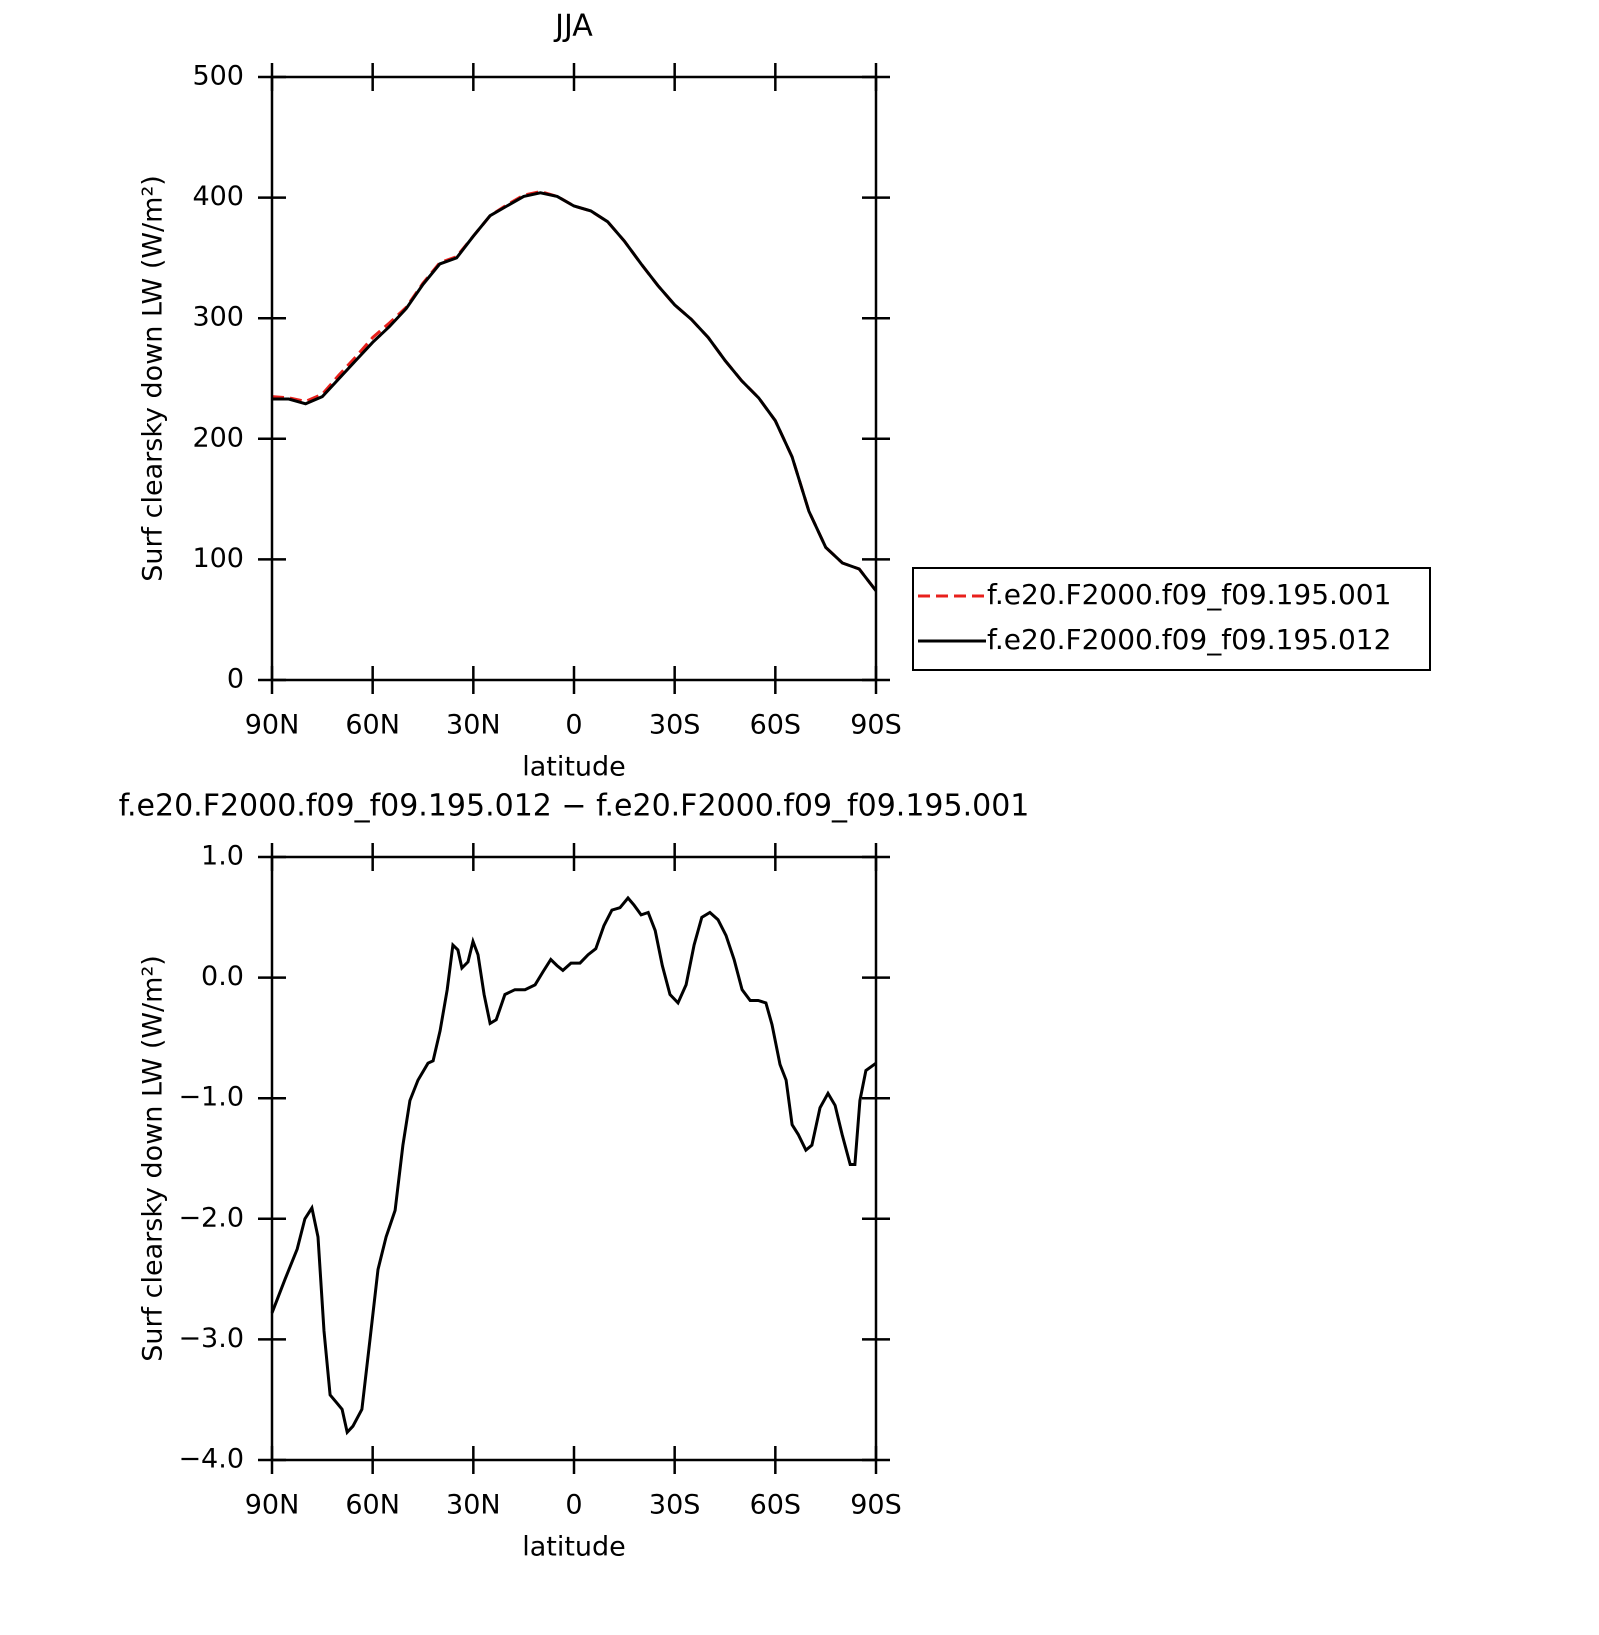 Image resolution: width=1599 pixels, height=1635 pixels. I want to click on y-tick-label: 200, so click(218, 437).